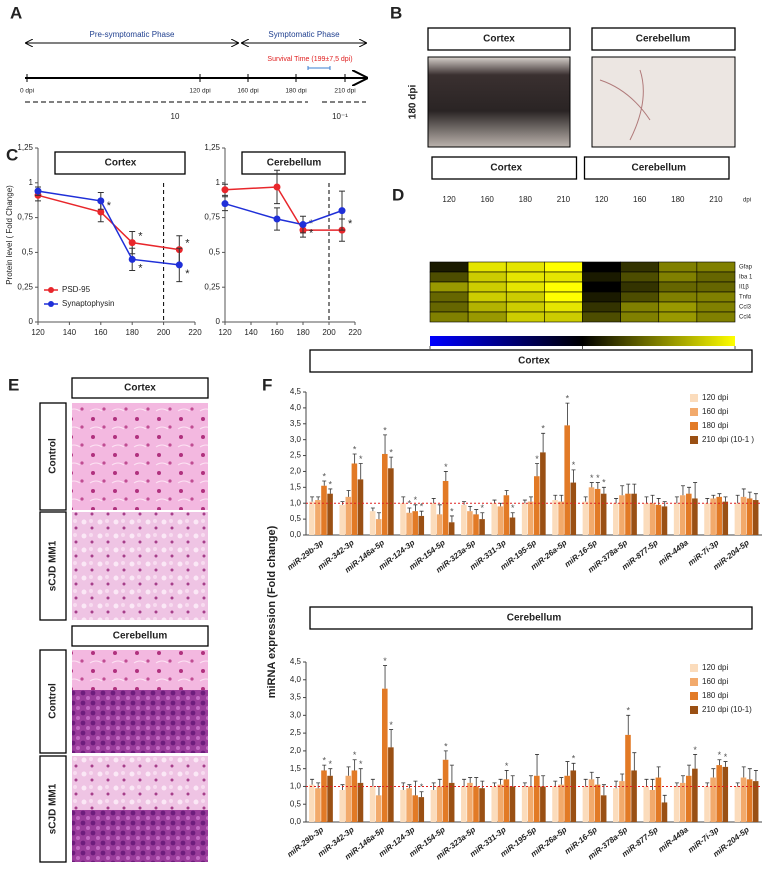 The width and height of the screenshot is (770, 880). Describe the element at coordinates (195, 332) in the screenshot. I see `x-tick-label: 220` at that location.